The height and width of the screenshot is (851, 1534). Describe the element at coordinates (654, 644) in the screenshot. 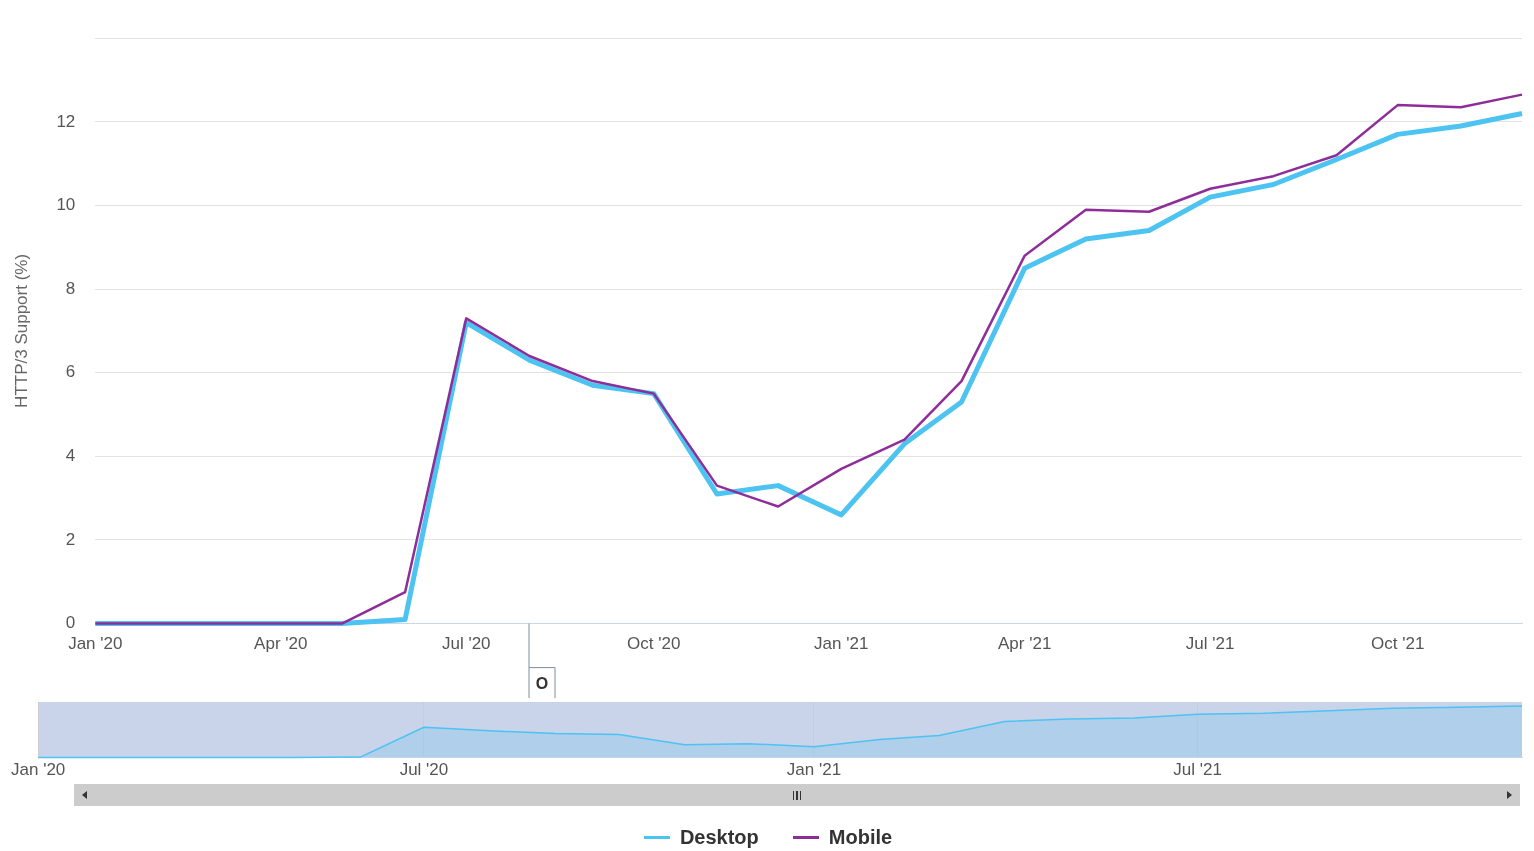

I see `x-tick-label: Oct '20` at that location.